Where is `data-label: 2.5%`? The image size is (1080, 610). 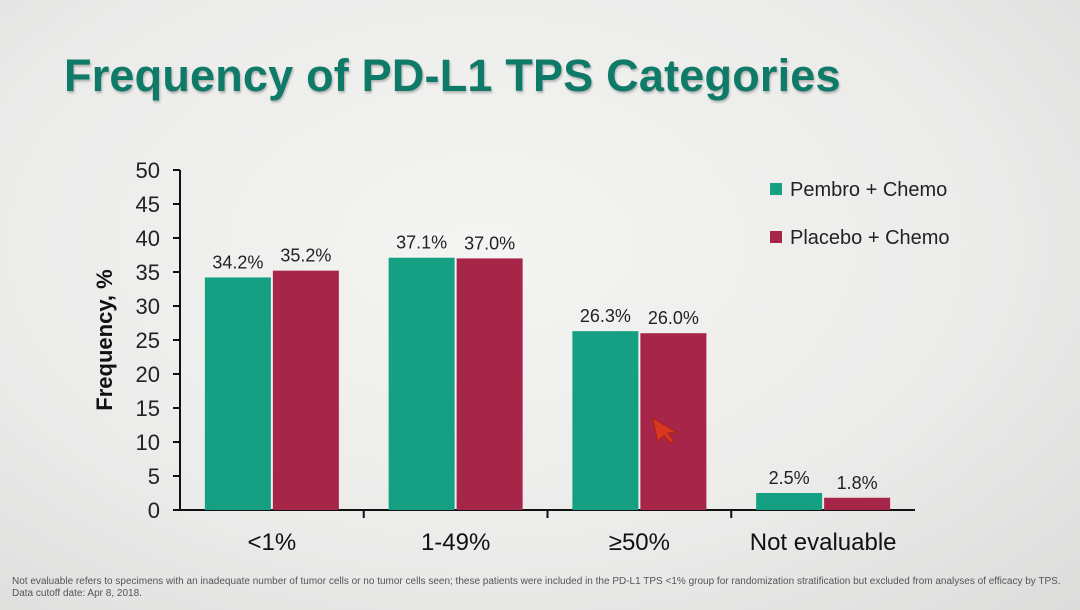 data-label: 2.5% is located at coordinates (789, 478).